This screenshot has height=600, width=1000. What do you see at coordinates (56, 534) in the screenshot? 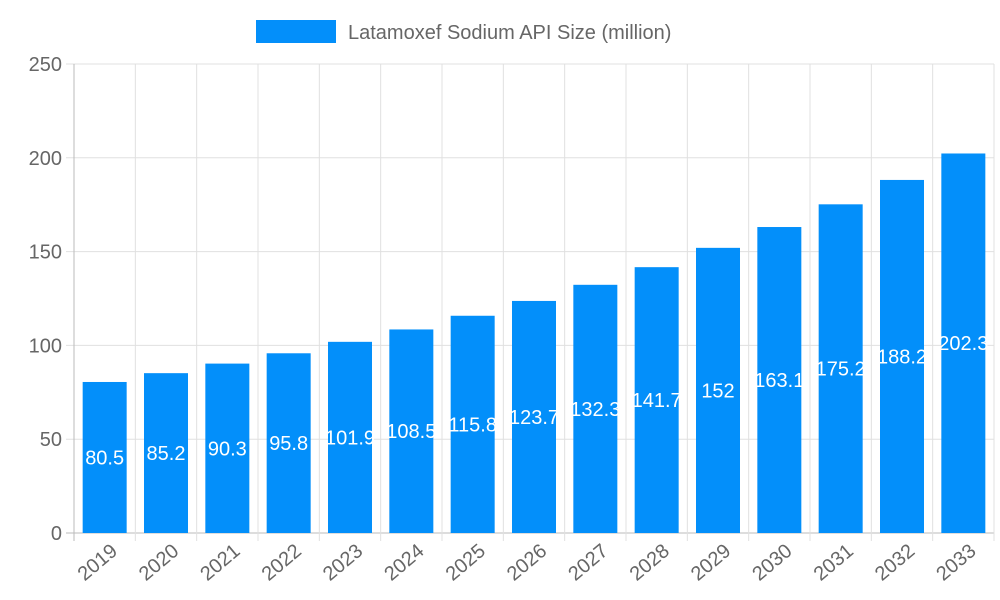
I see `y-tick-label: 0` at bounding box center [56, 534].